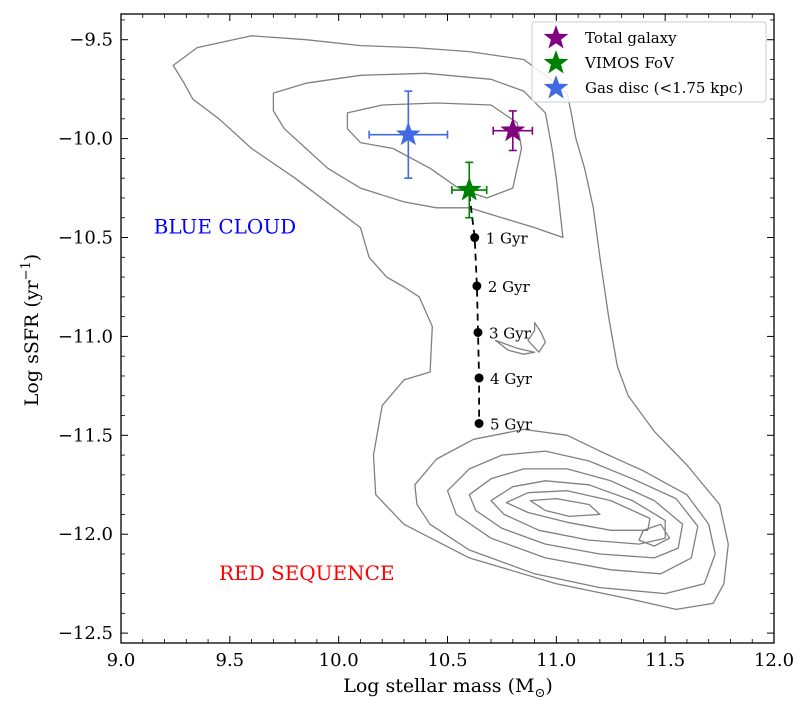 This screenshot has height=708, width=806. What do you see at coordinates (447, 660) in the screenshot?
I see `x-tick-label: 10.5` at bounding box center [447, 660].